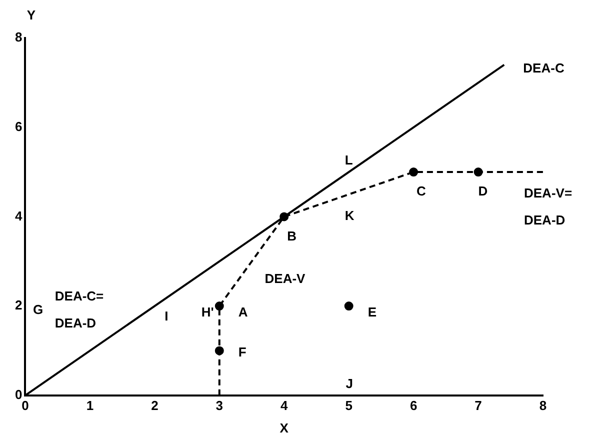  Describe the element at coordinates (18, 216) in the screenshot. I see `y-tick-label: 4` at that location.